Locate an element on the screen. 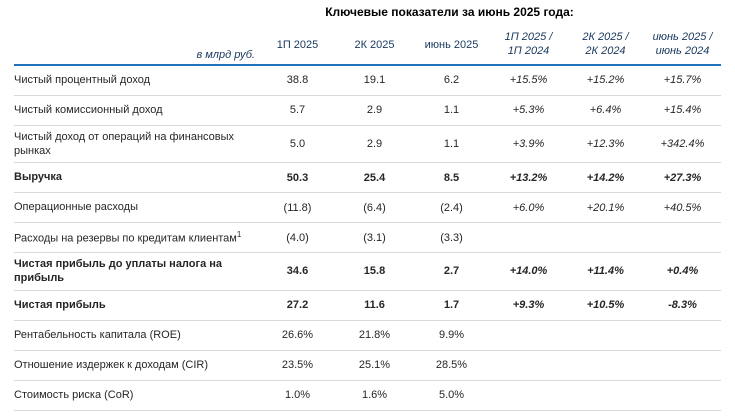  value-1h-2025: 5.0 is located at coordinates (297, 144).